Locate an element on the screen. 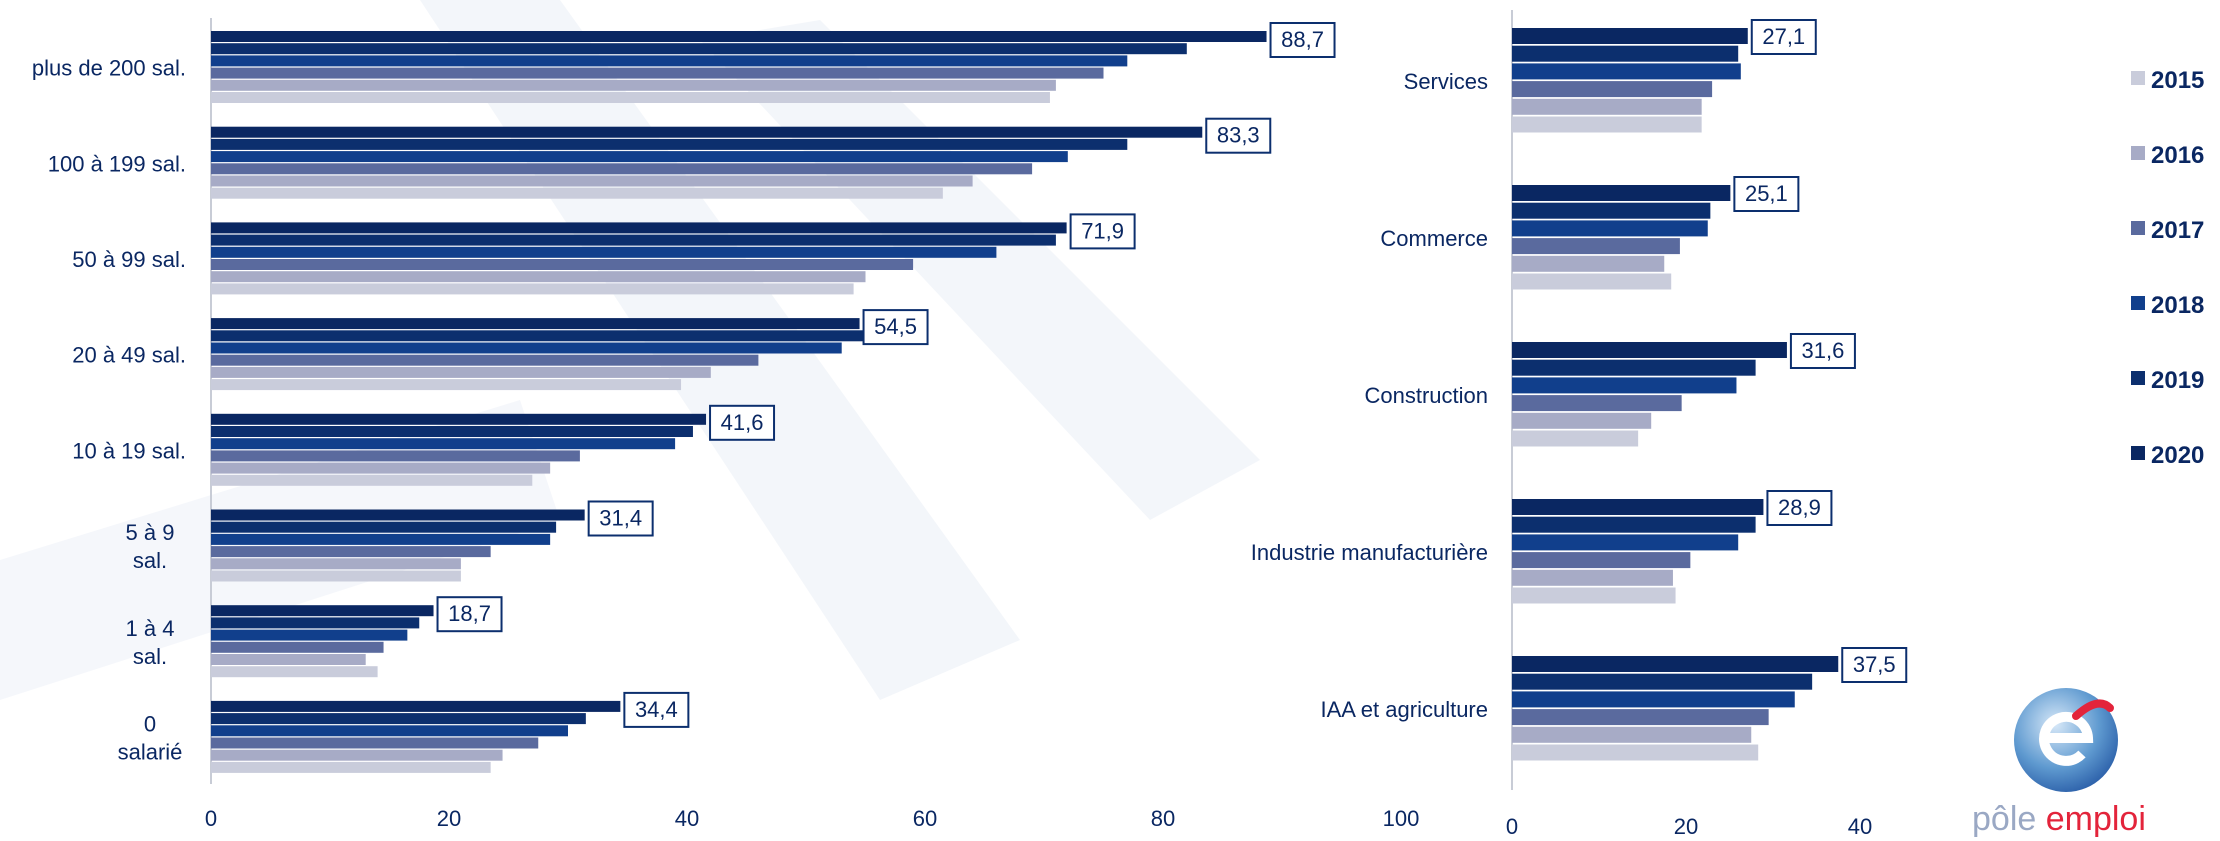 The image size is (2220, 841). legend-label: 2018 is located at coordinates (2177, 305).